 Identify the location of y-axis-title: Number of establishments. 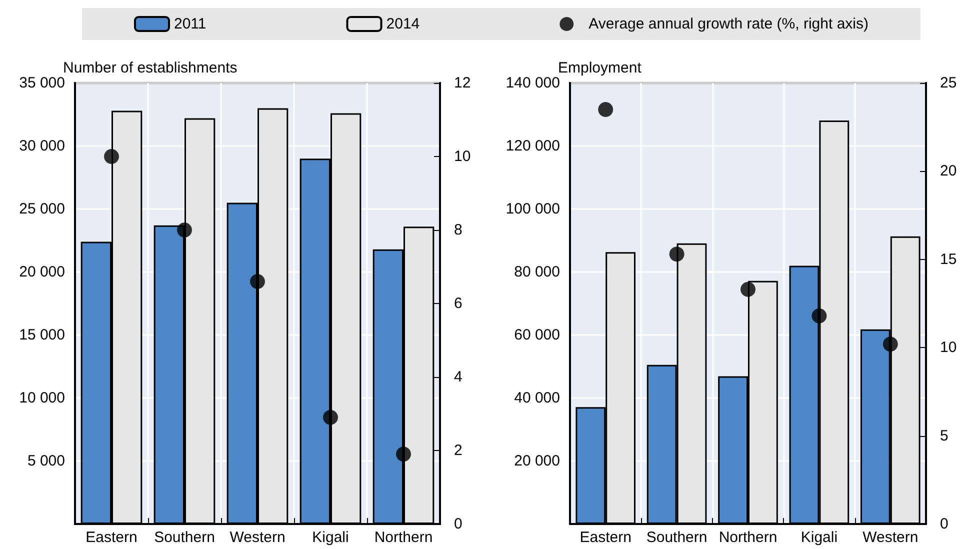
(150, 68).